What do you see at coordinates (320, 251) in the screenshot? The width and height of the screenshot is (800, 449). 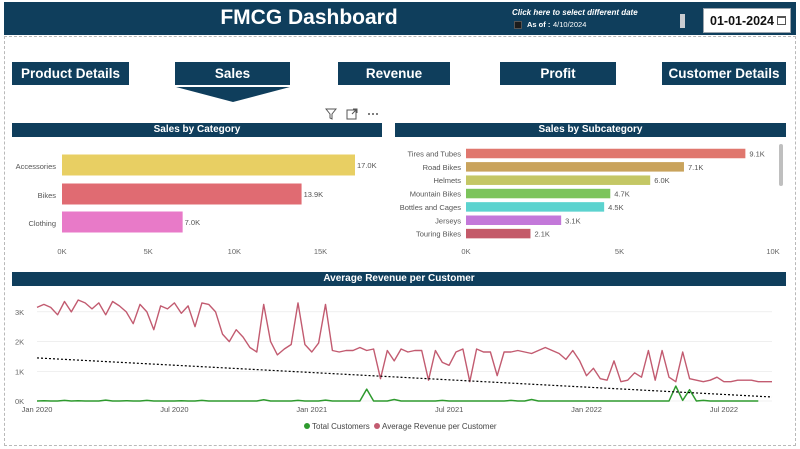 I see `x-tick-label: 15K` at bounding box center [320, 251].